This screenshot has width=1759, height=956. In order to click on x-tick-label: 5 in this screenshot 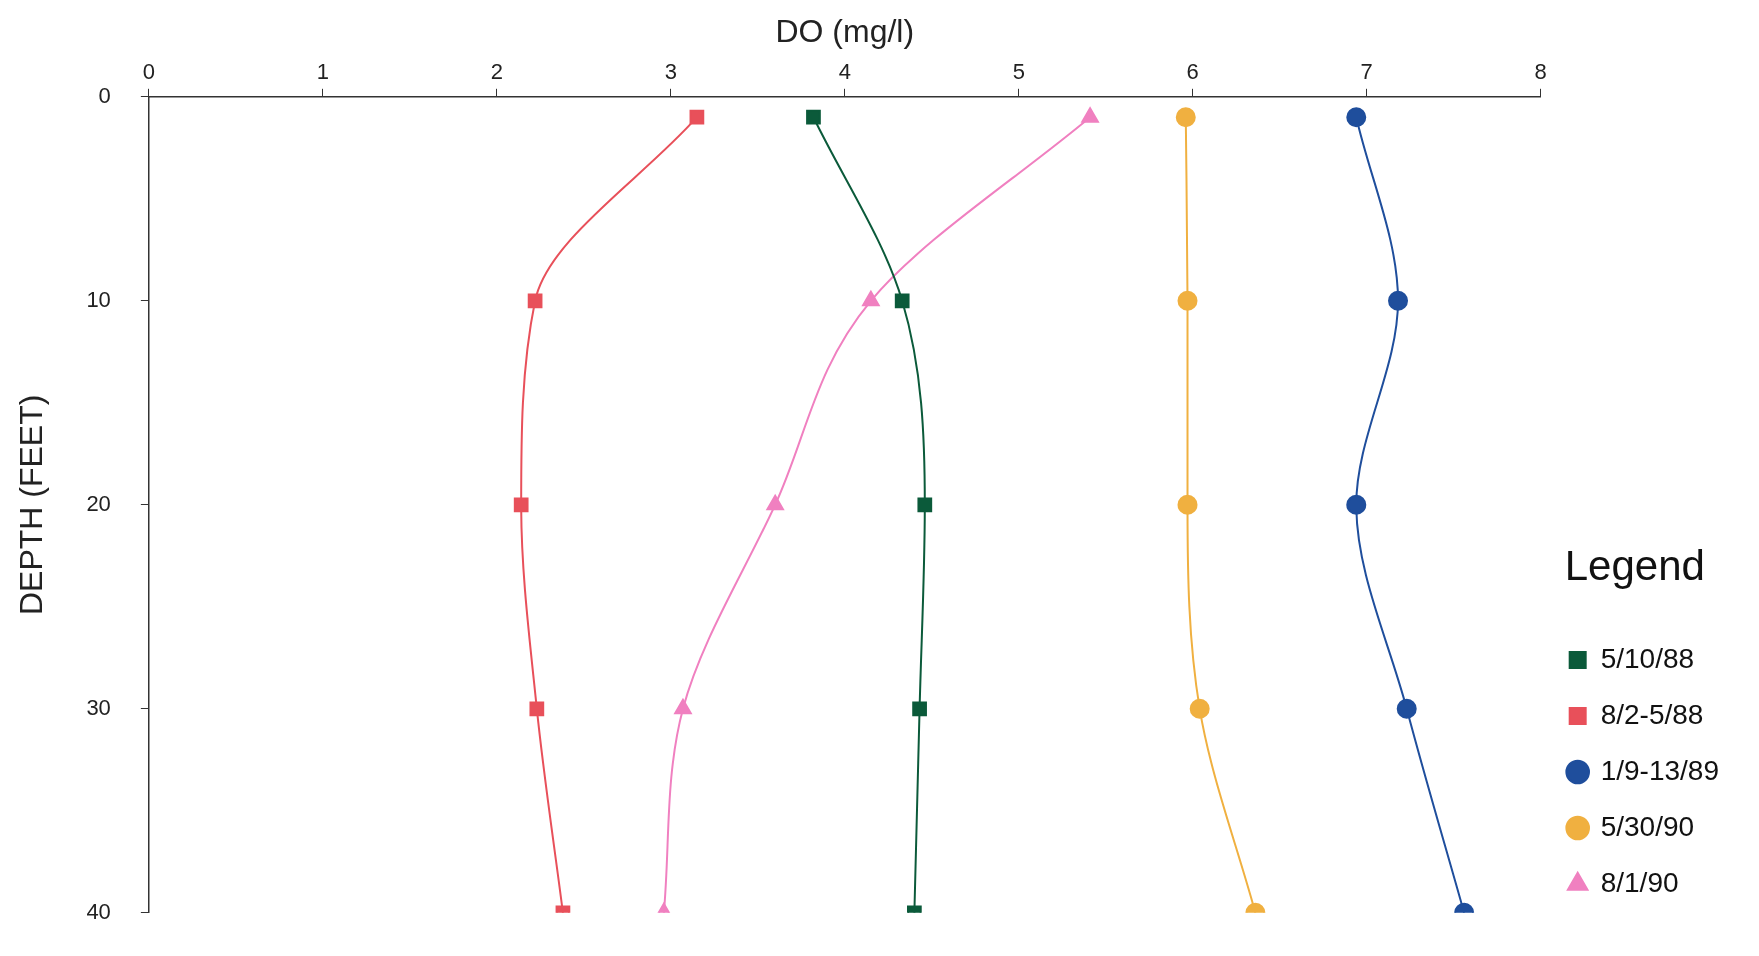, I will do `click(1018, 71)`.